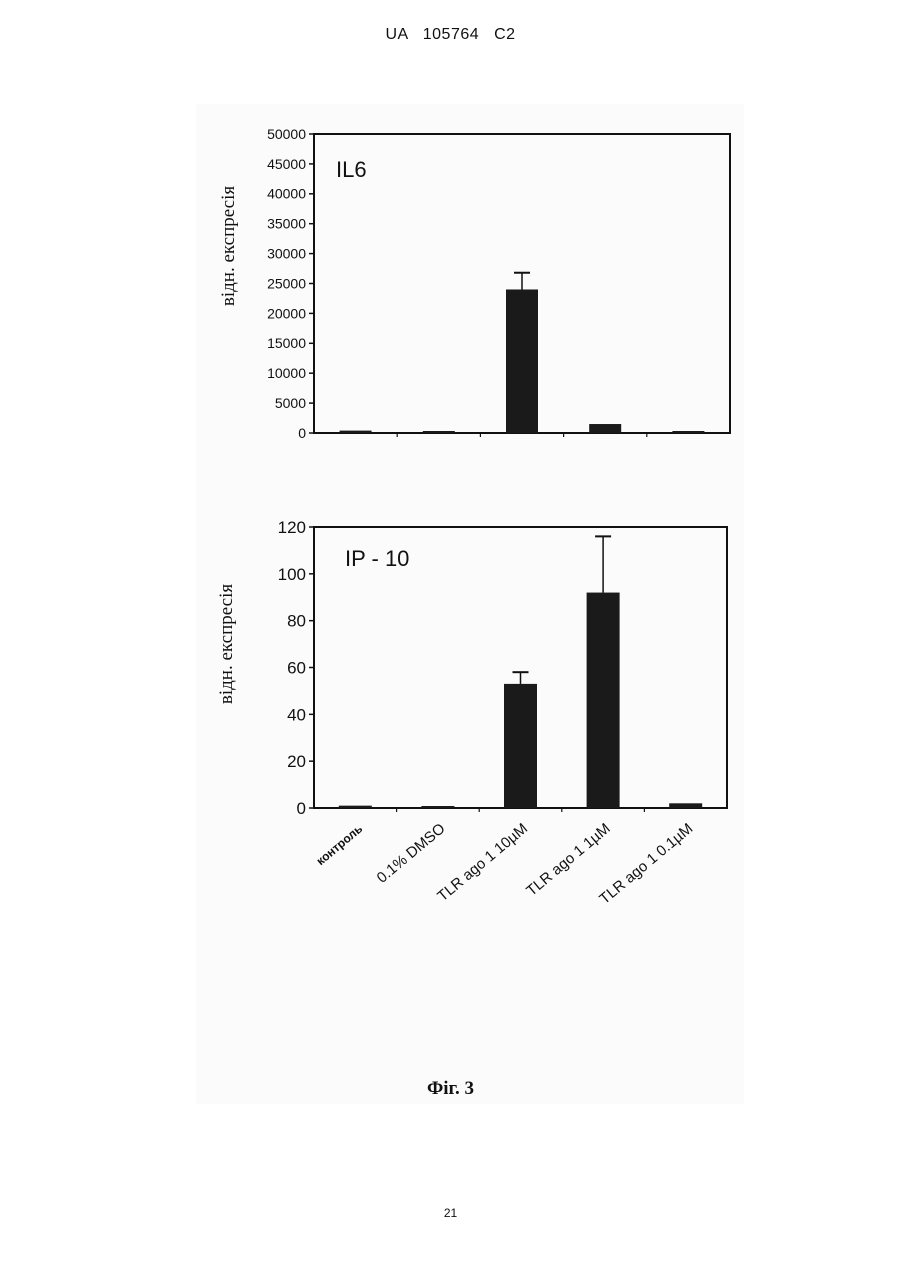  I want to click on ip10-y-ticks: 0 20 40 60 80 100 120, so click(296, 668).